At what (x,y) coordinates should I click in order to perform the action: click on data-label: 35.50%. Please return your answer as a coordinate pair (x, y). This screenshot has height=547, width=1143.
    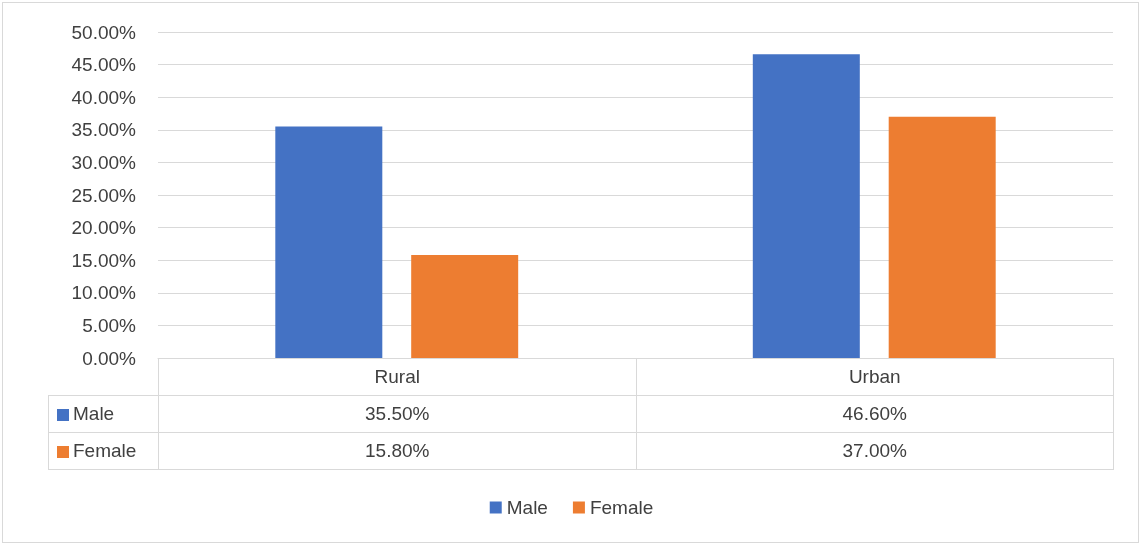
    Looking at the image, I should click on (397, 414).